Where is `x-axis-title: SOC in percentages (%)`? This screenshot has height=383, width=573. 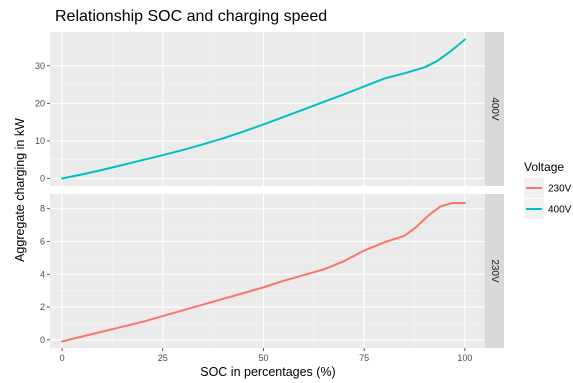
x-axis-title: SOC in percentages (%) is located at coordinates (267, 372).